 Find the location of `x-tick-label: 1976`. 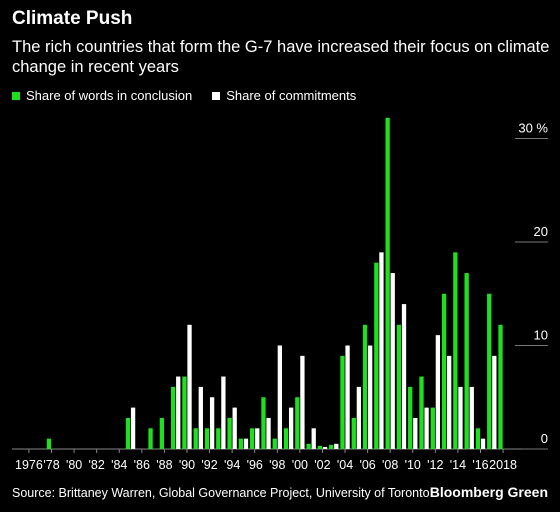

x-tick-label: 1976 is located at coordinates (29, 465).